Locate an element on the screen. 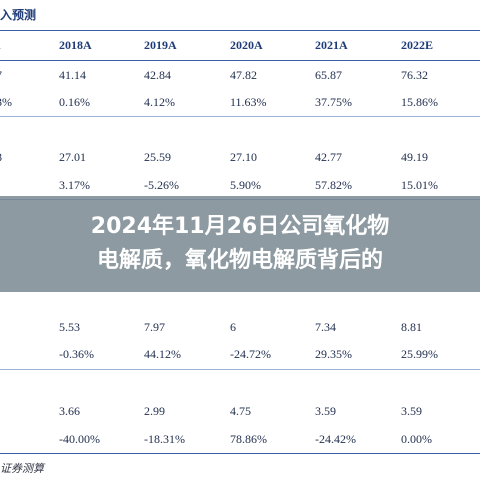  cell: 5.53 is located at coordinates (69, 327).